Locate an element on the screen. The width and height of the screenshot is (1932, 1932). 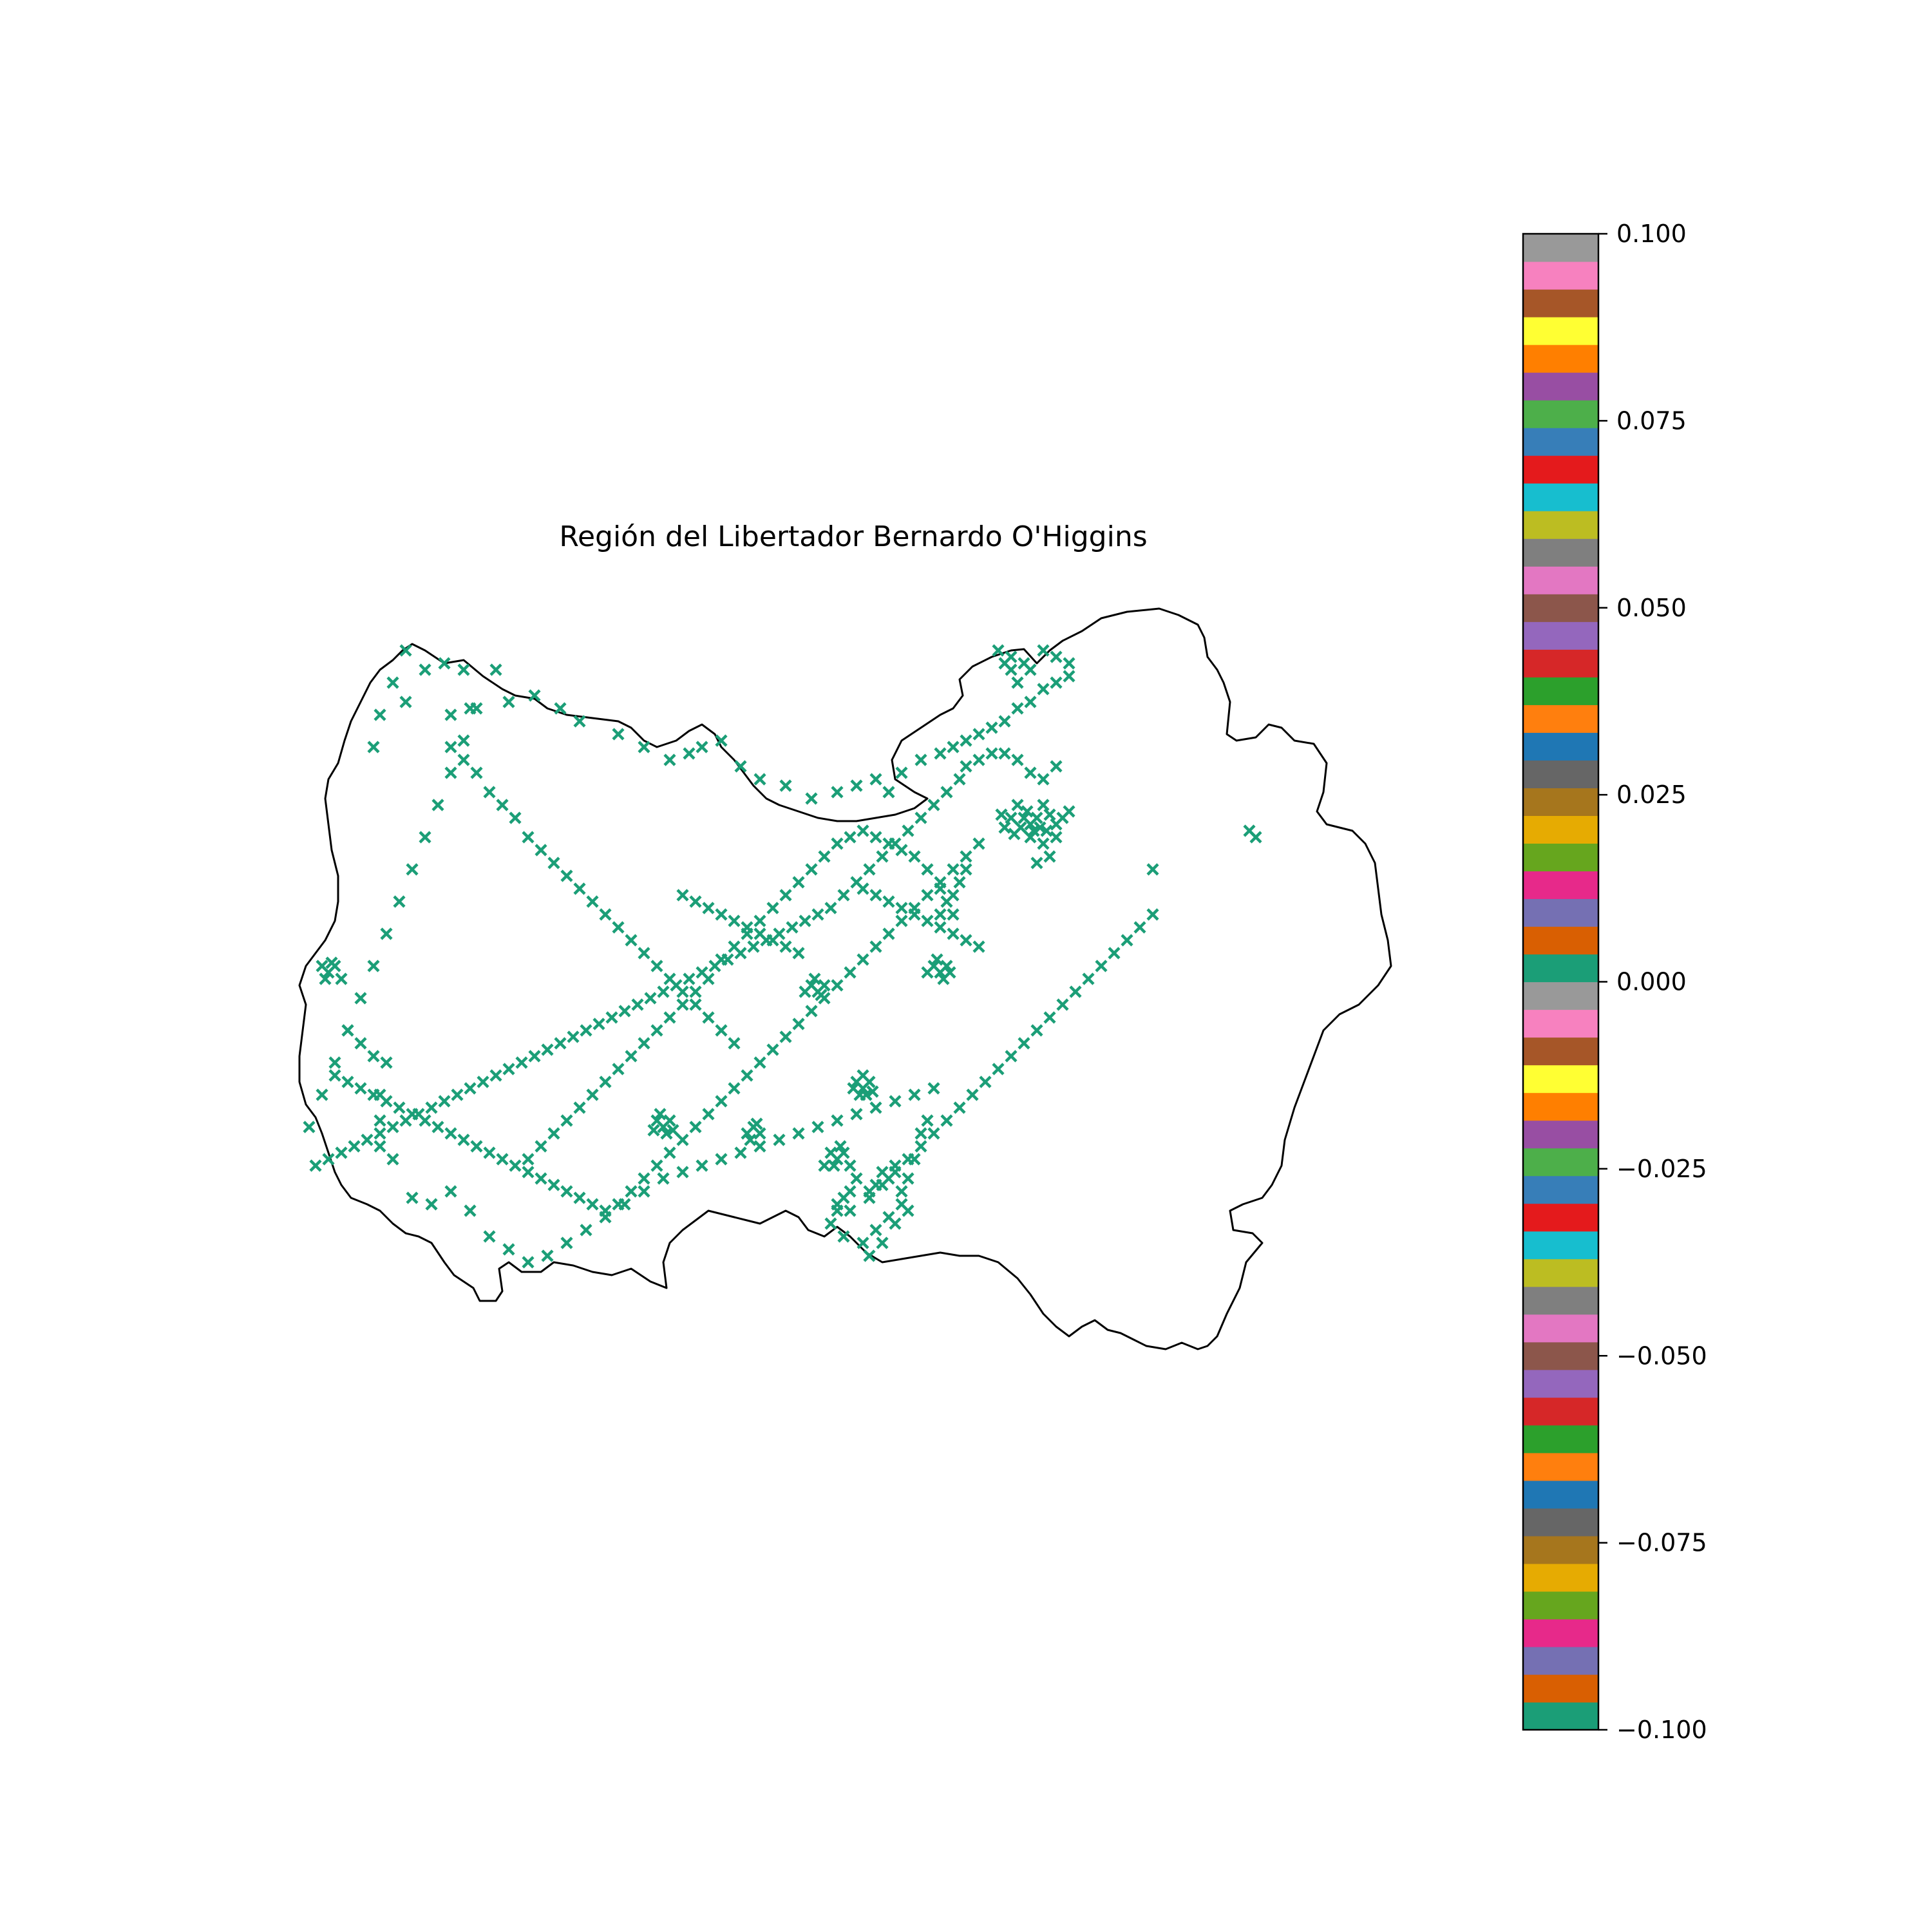
colorbar-tick-label: −0.100 is located at coordinates (1661, 1730).